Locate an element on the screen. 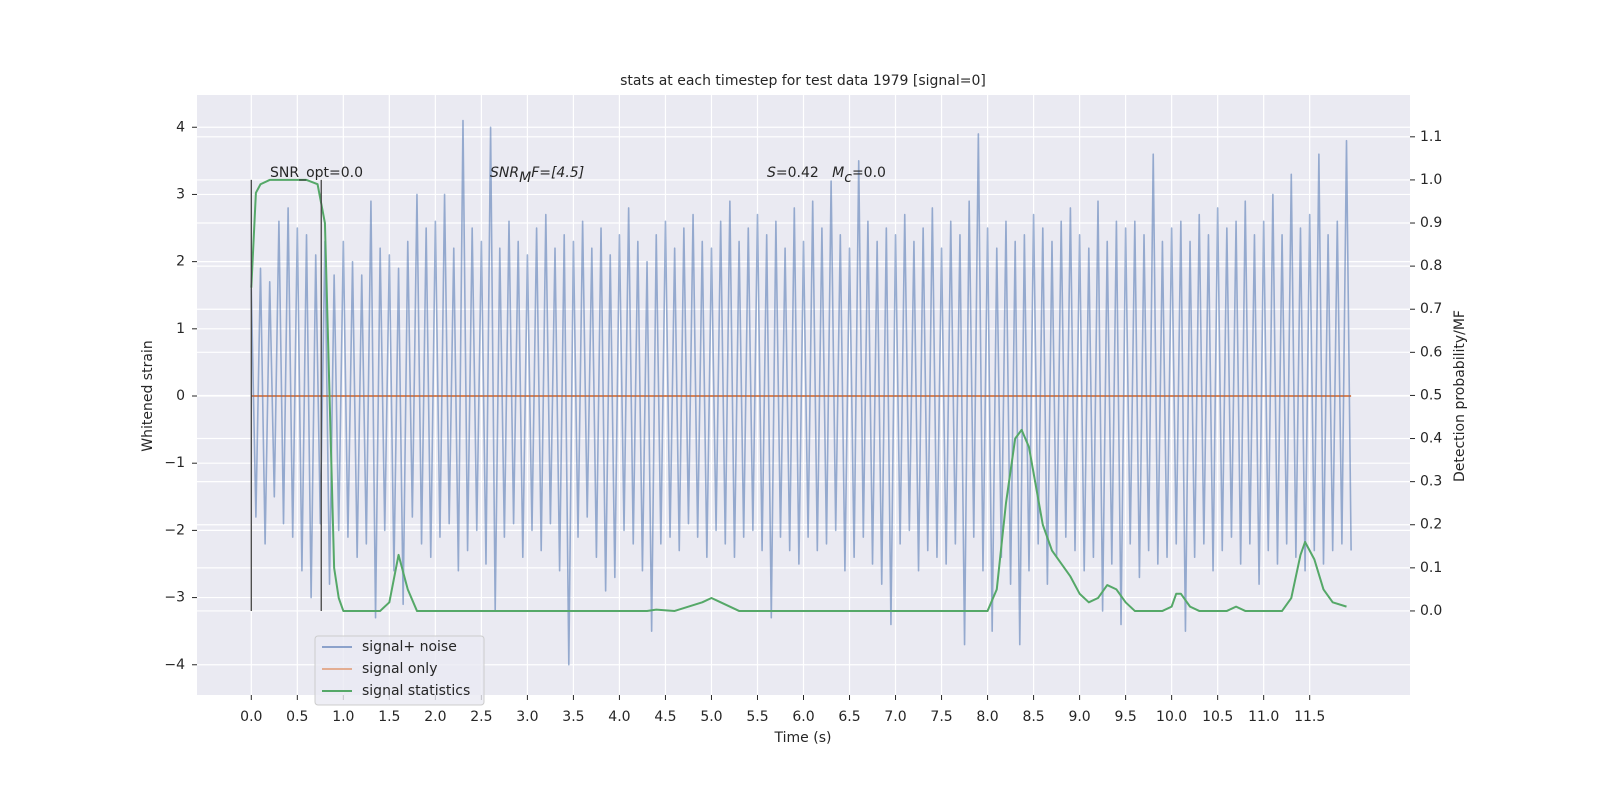 This screenshot has width=1600, height=800. y2-axis-label: Detection probability/MF is located at coordinates (1460, 396).